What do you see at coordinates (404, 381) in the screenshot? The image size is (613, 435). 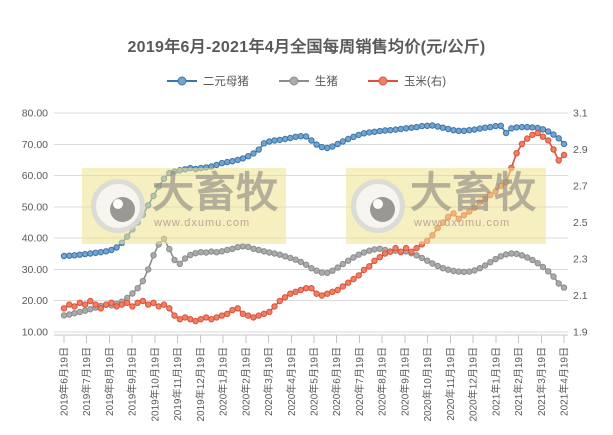 I see `svg-text: 2020年9月19日` at bounding box center [404, 381].